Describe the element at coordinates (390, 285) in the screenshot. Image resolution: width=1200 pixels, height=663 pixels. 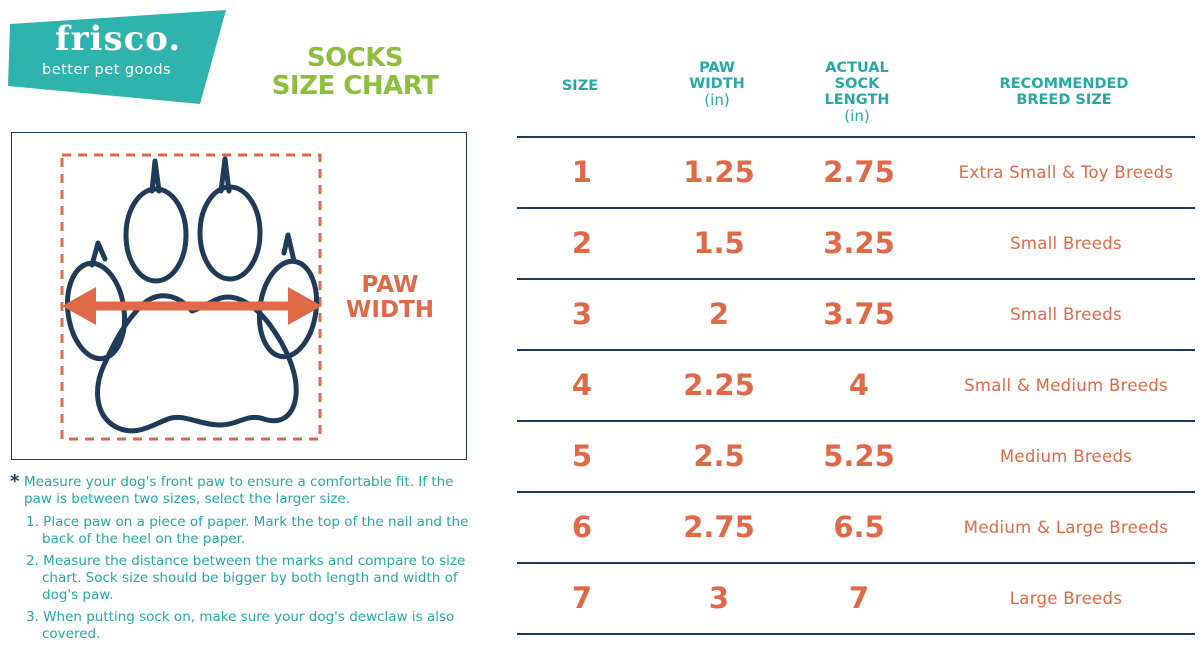
I see `paw-width-label-line-1: PAW` at that location.